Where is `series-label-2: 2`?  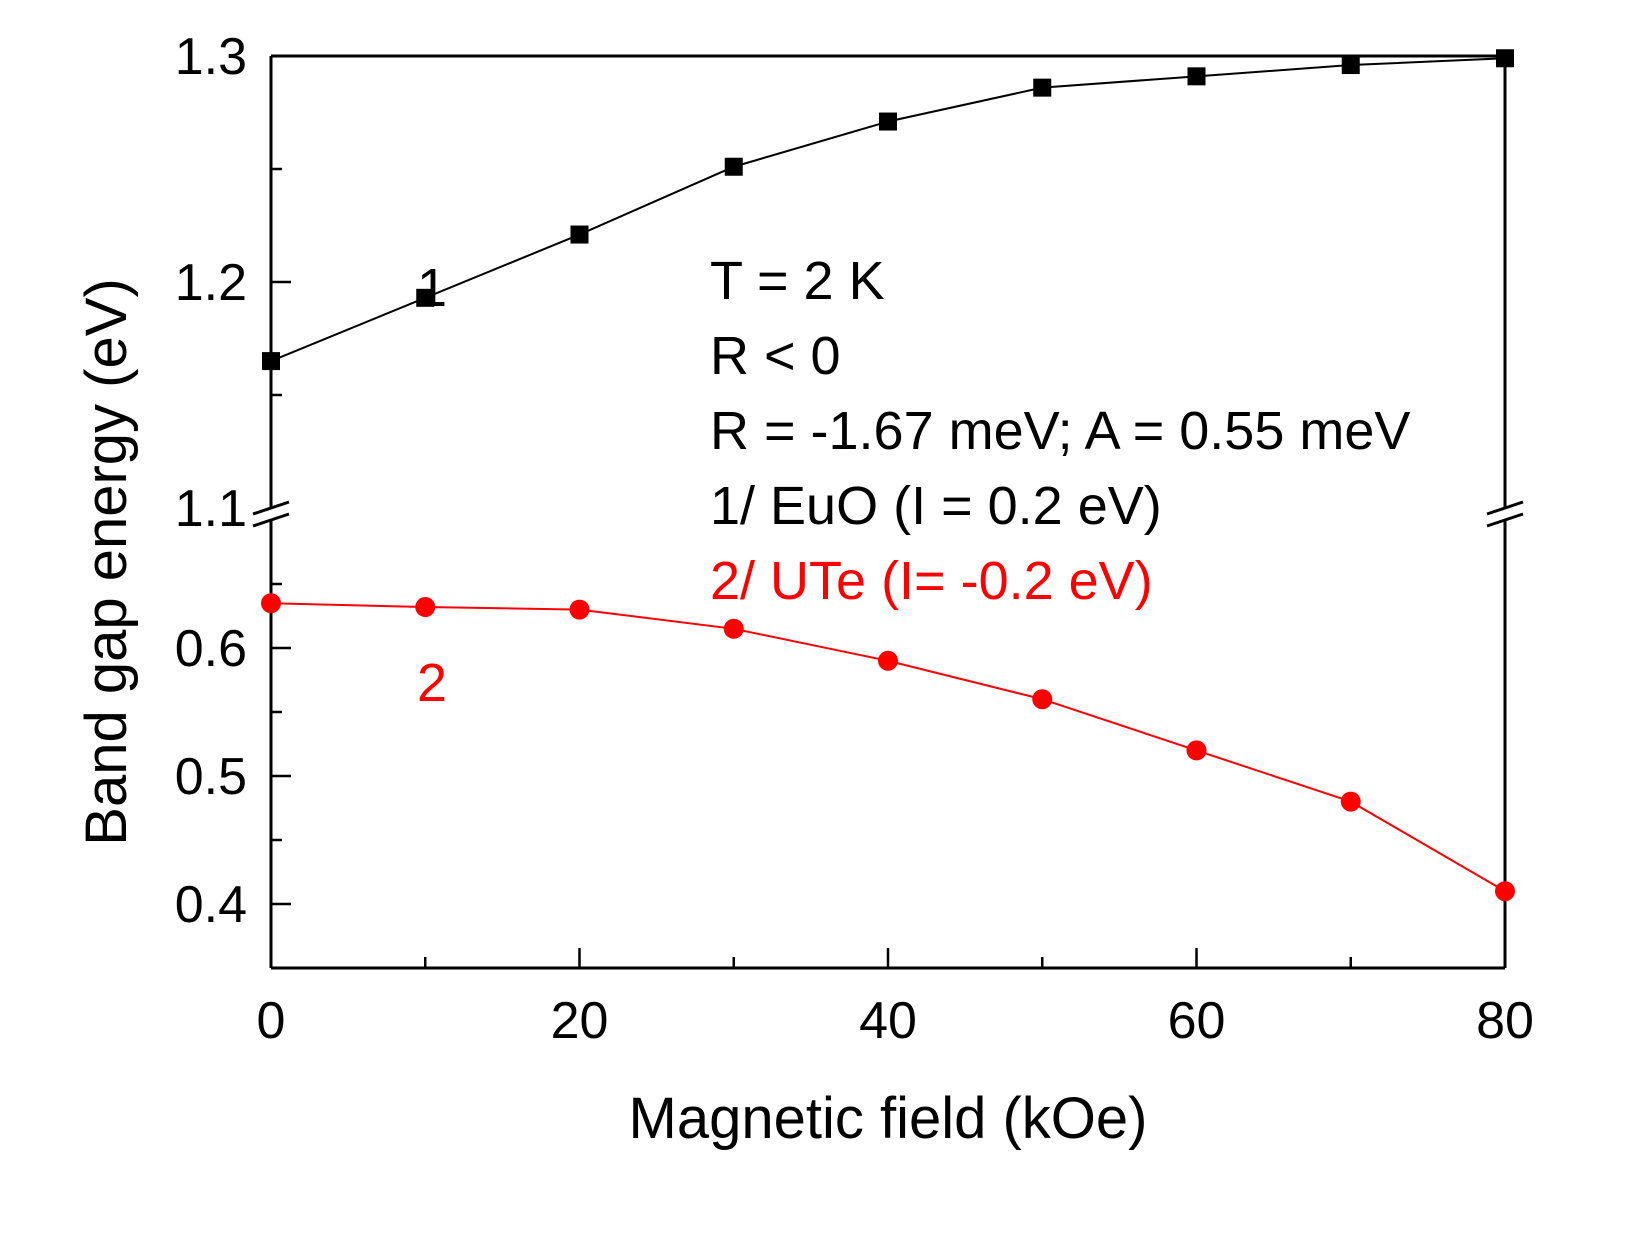
series-label-2: 2 is located at coordinates (432, 683).